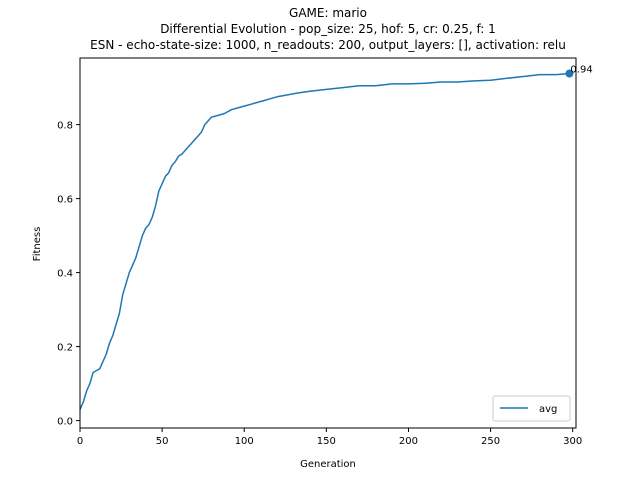  What do you see at coordinates (328, 464) in the screenshot?
I see `x-axis-label: Generation` at bounding box center [328, 464].